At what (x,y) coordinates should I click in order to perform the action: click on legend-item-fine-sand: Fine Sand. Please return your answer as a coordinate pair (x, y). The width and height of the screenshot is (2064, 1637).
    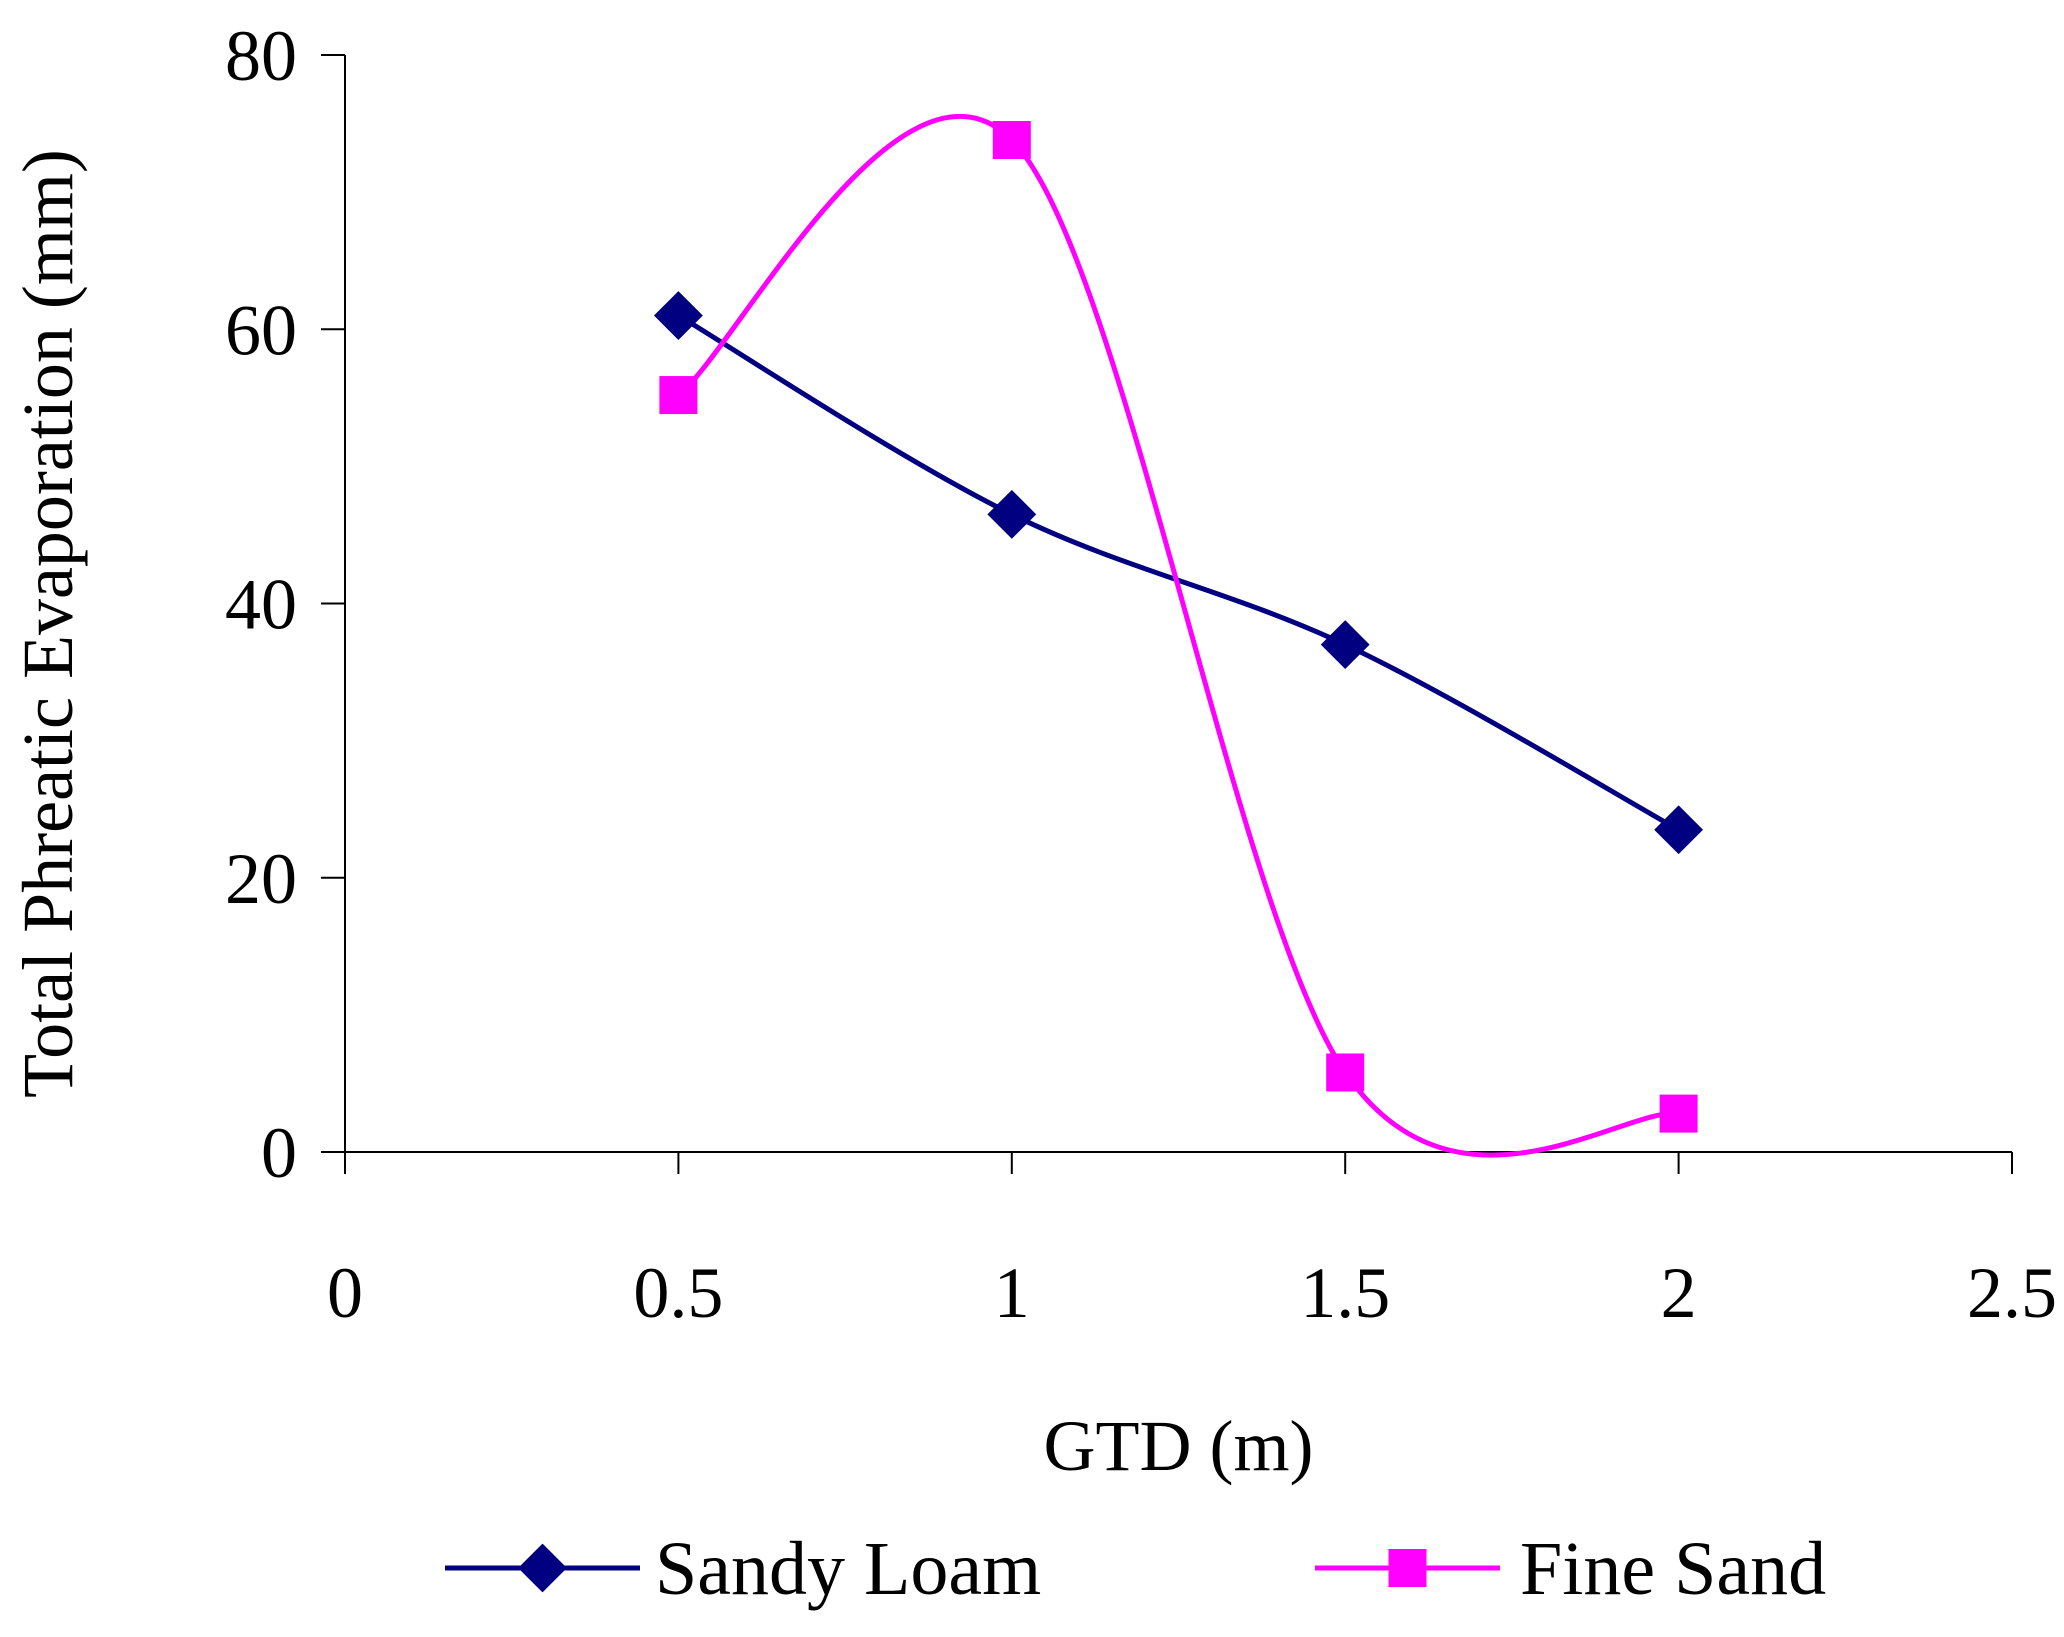
    Looking at the image, I should click on (1570, 1569).